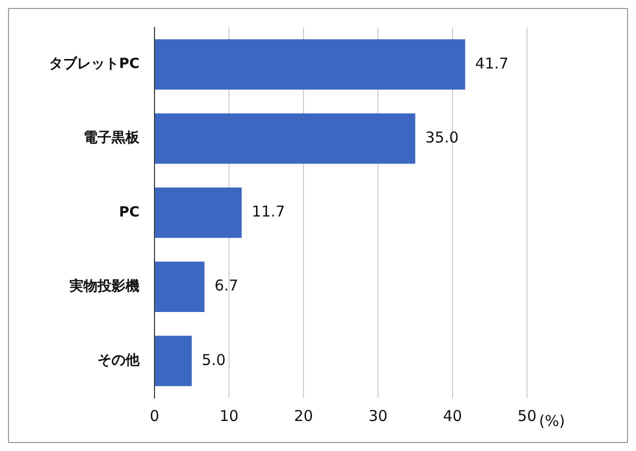 The height and width of the screenshot is (451, 636). What do you see at coordinates (94, 63) in the screenshot?
I see `y-tick-label: タブレットPC` at bounding box center [94, 63].